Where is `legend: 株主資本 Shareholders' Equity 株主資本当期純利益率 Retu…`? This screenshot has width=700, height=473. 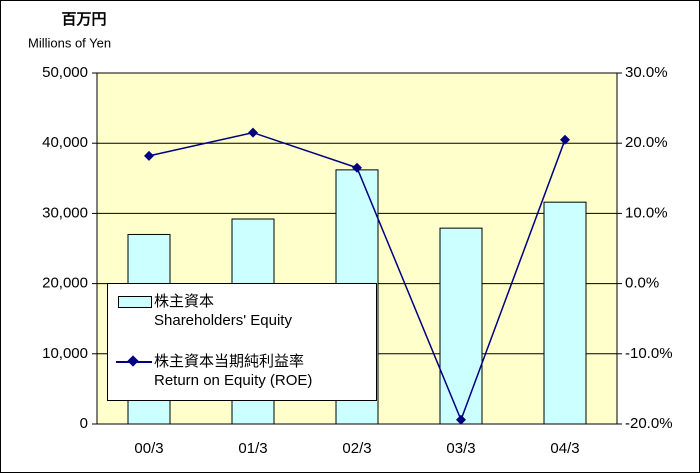 legend: 株主資本 Shareholders' Equity 株主資本当期純利益率 Retu… is located at coordinates (242, 342).